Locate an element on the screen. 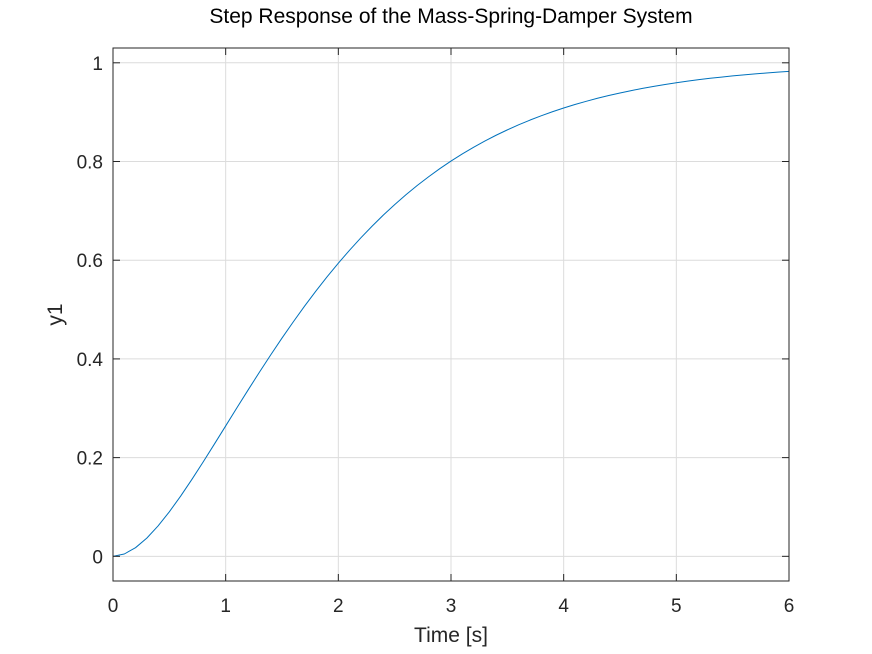  y-tick-label: 0 is located at coordinates (97, 557).